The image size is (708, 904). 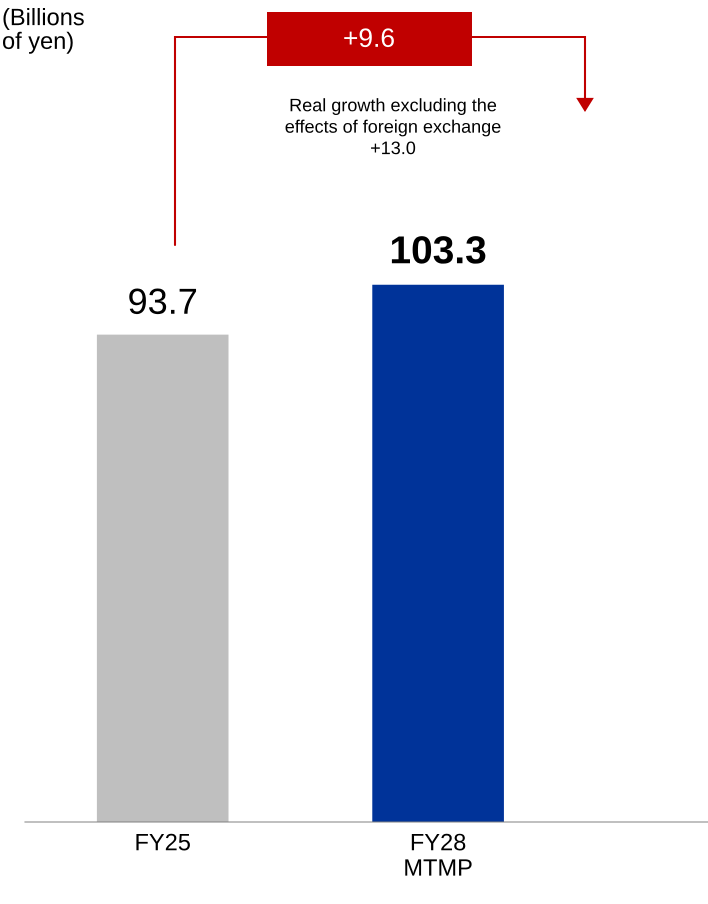 I want to click on text: Real growth excluding the effects of foreign exchange +13.0, so click(x=393, y=126).